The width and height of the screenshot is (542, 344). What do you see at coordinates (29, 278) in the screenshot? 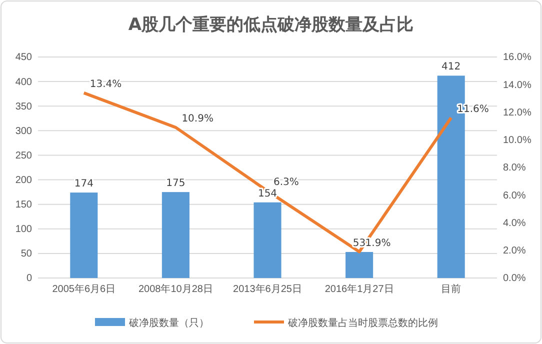
I see `y-tick-label: 0` at bounding box center [29, 278].